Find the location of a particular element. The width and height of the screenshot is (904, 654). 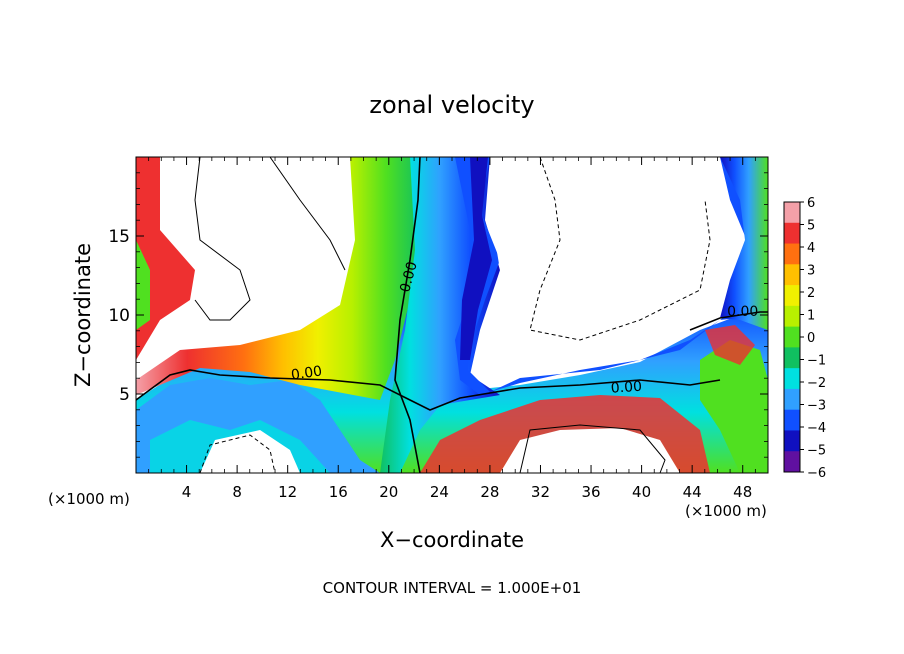

colorbar-tick-label: −3 is located at coordinates (816, 406).